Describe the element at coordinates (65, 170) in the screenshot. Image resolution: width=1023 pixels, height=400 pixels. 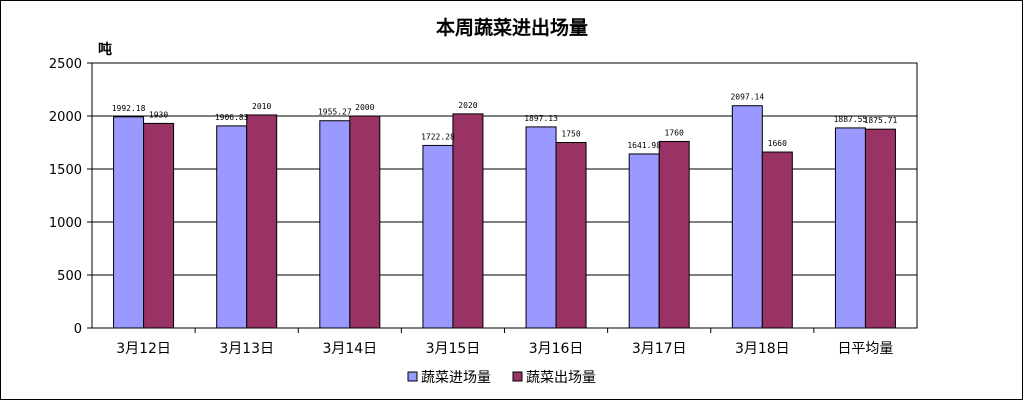
I see `y-tick-label: 1500` at that location.